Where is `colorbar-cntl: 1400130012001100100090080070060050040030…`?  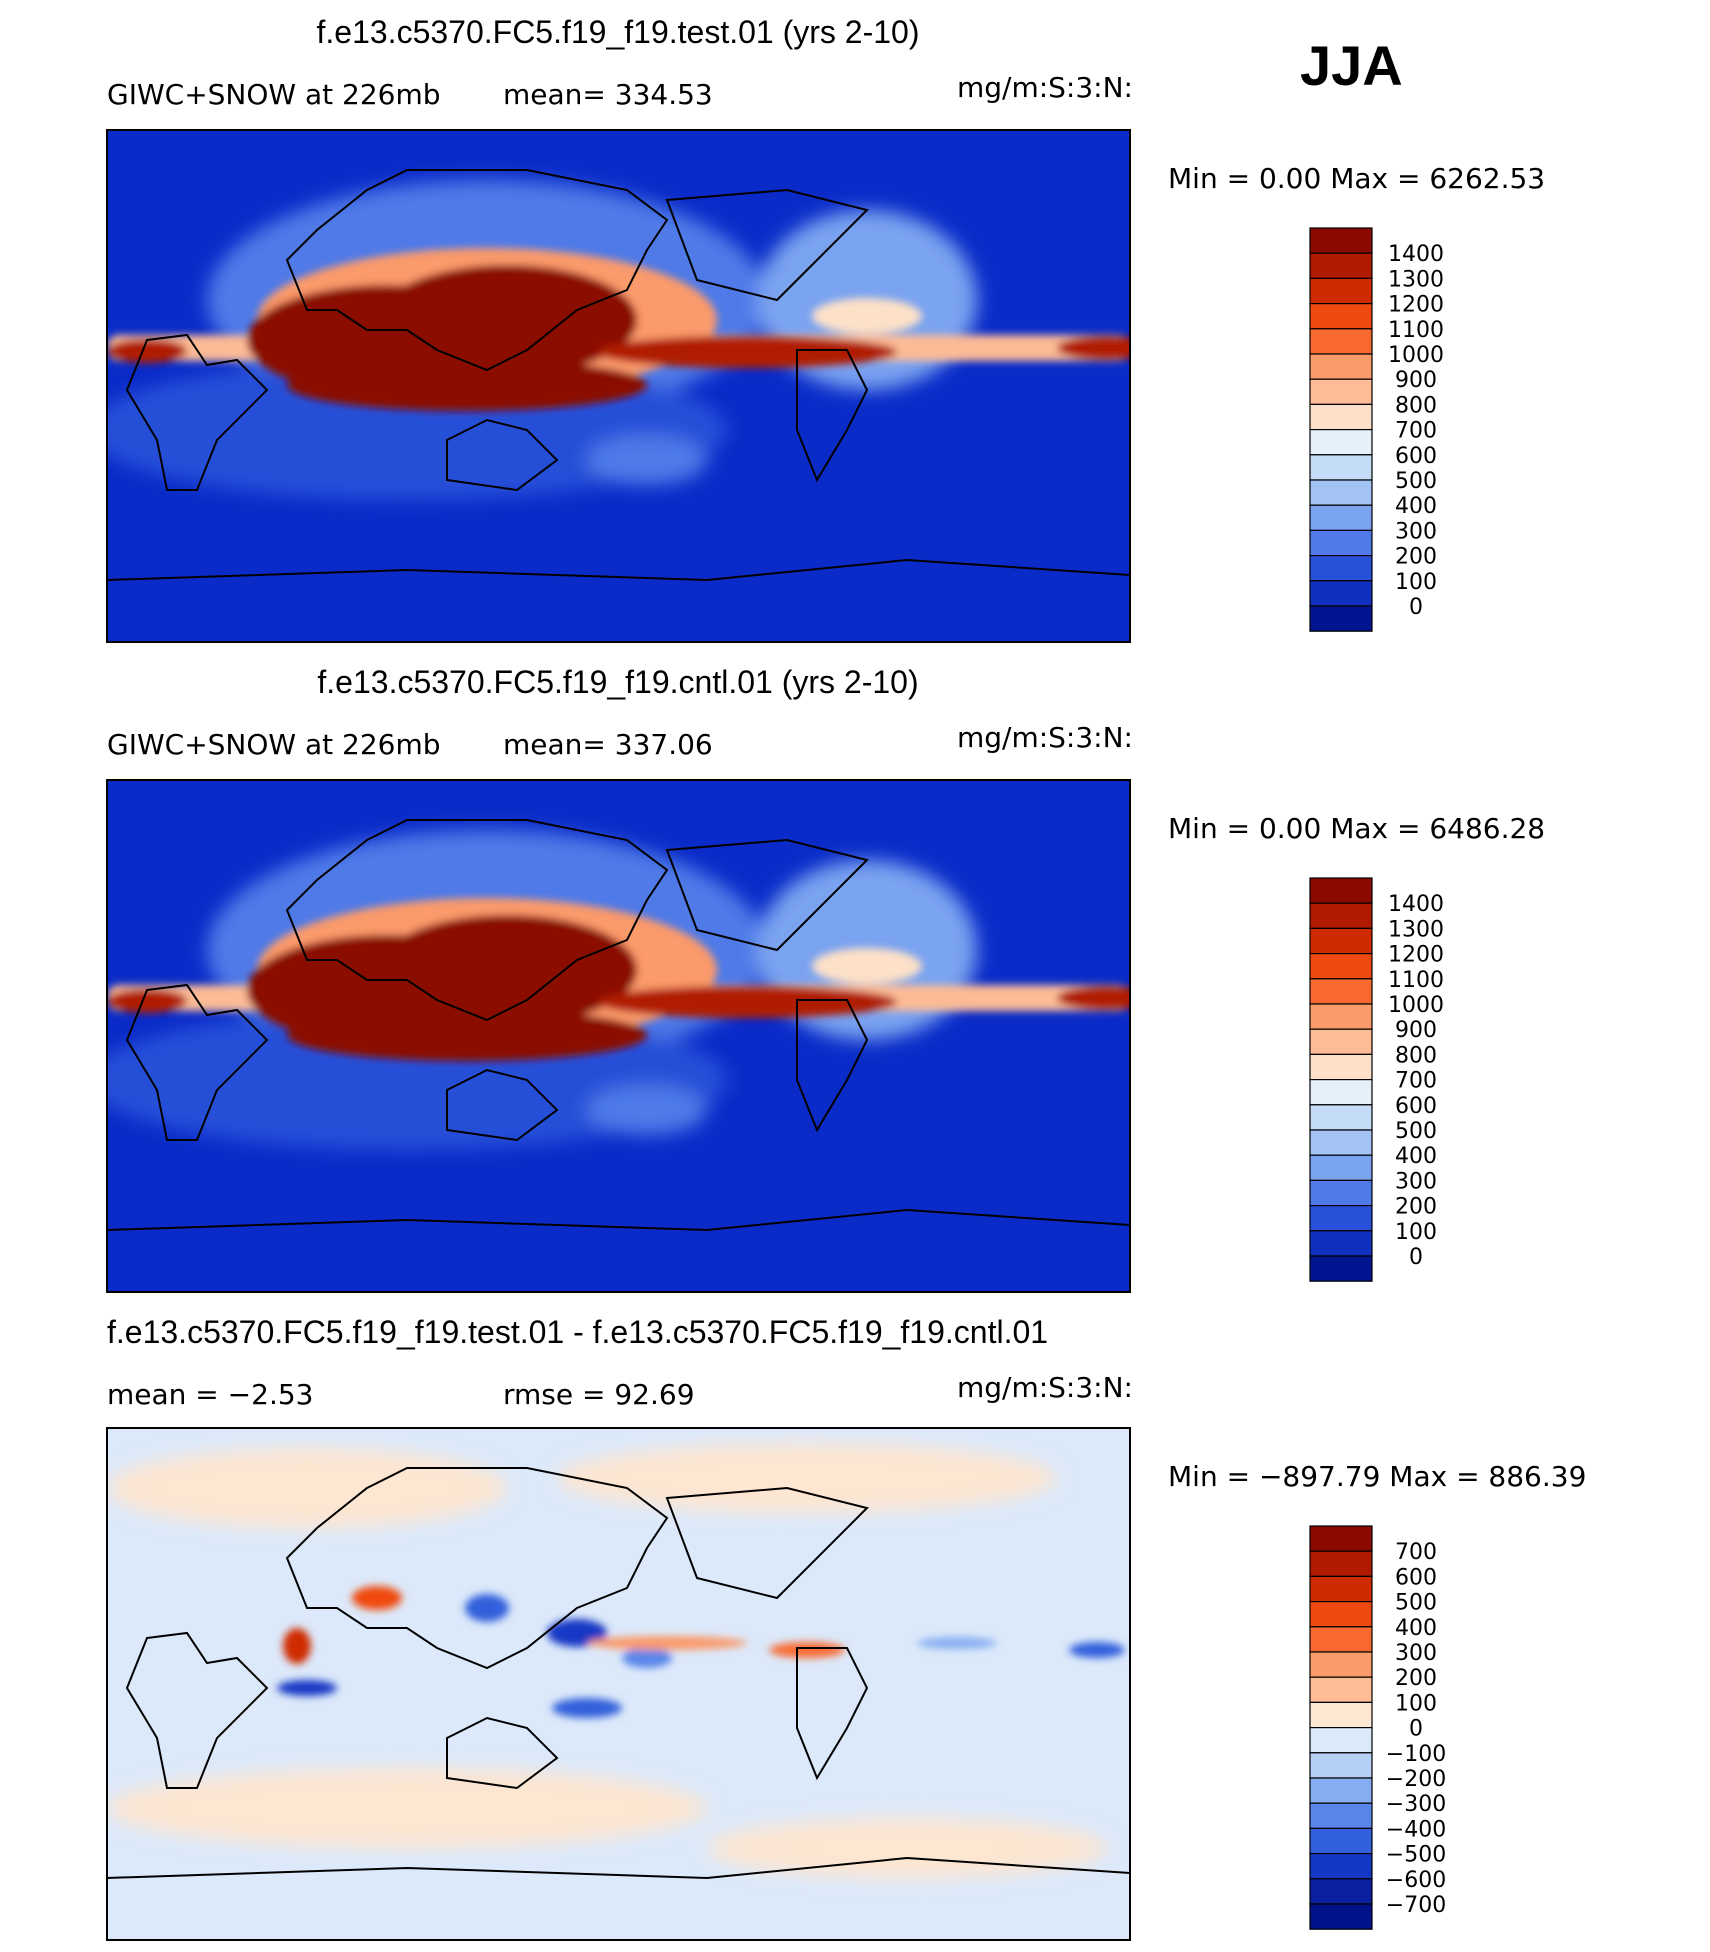
colorbar-cntl: 1400130012001100100090080070060050040030… is located at coordinates (1376, 1079).